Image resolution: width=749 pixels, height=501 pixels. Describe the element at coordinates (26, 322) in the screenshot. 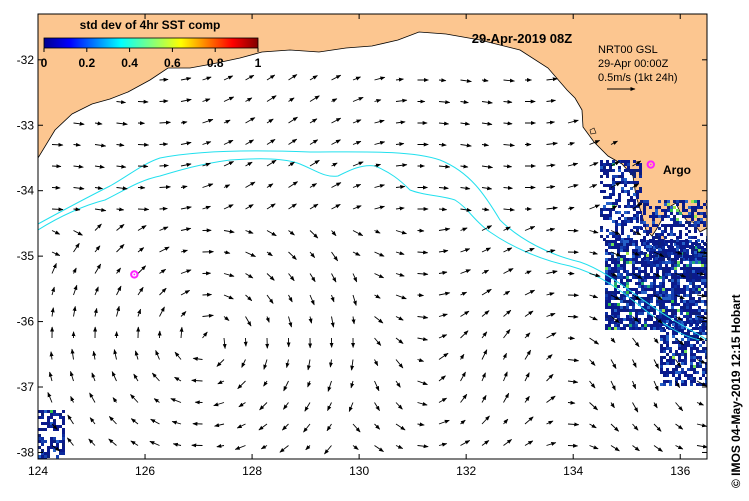

I see `lat-tick-label: -36` at that location.